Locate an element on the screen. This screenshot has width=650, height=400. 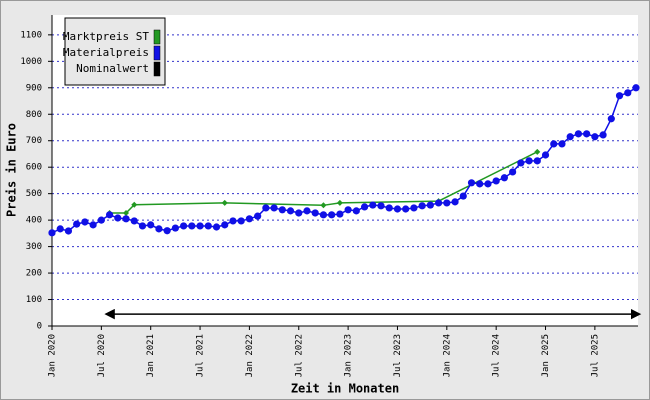
x-tick-label: Jan 2021 is located at coordinates (151, 355).